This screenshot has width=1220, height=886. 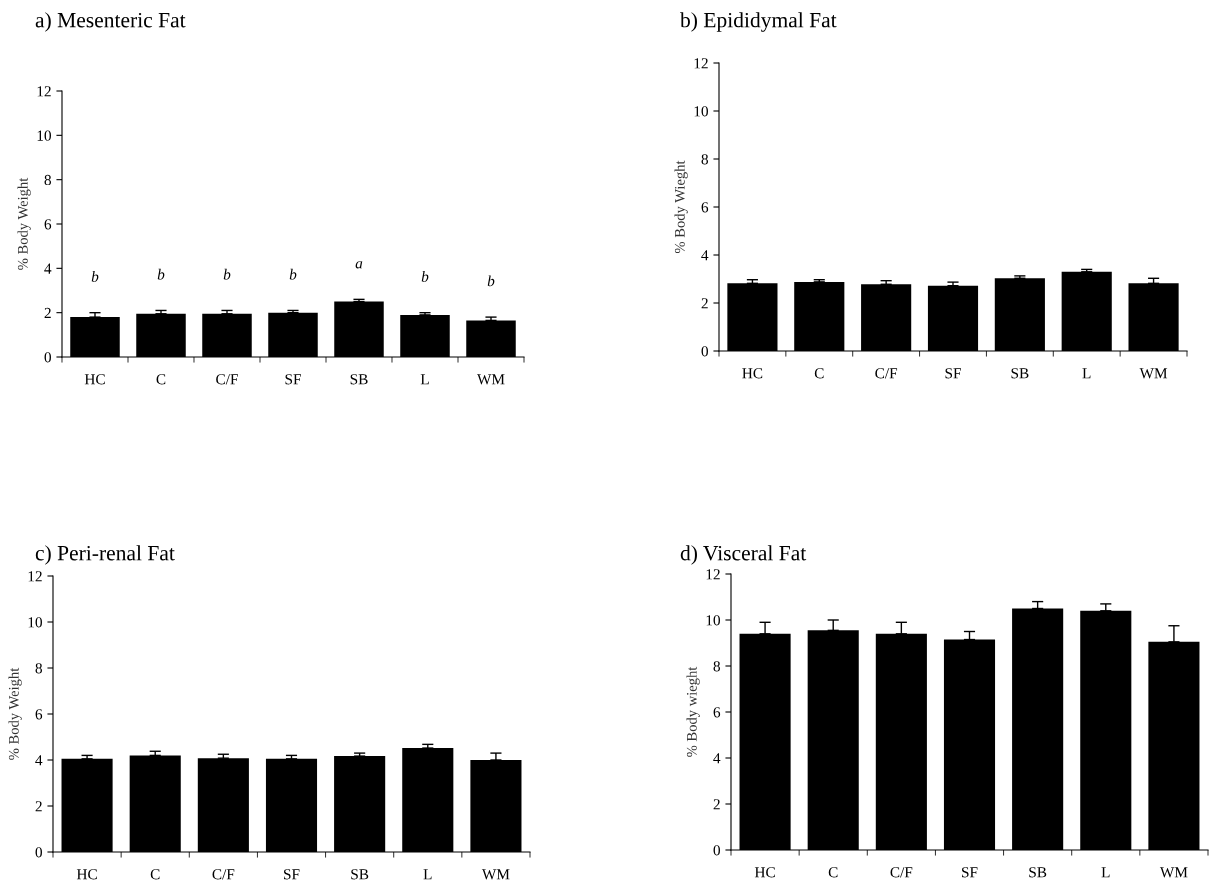 I want to click on annotation: a, so click(x=359, y=265).